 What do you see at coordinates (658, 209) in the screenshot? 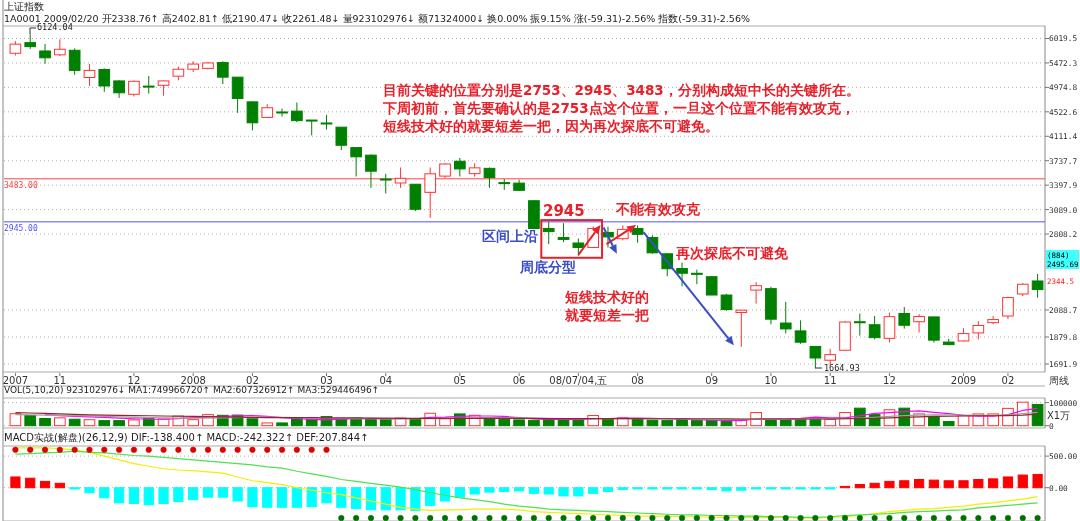
I see `annotation: 不能有效攻克` at bounding box center [658, 209].